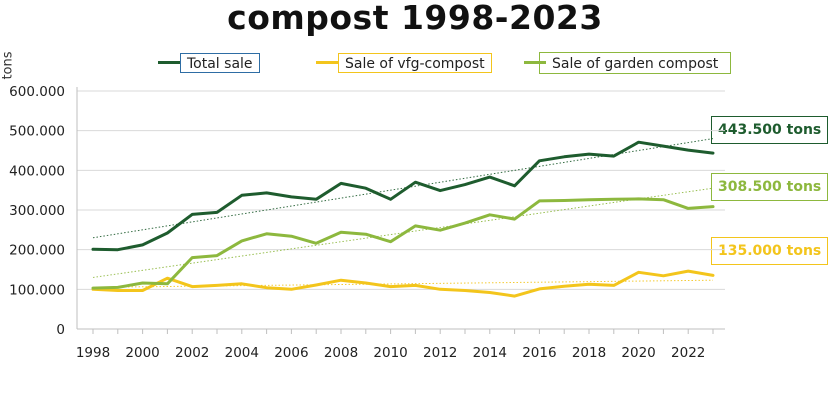  What do you see at coordinates (37, 290) in the screenshot?
I see `y-tick-label: 100.000` at bounding box center [37, 290].